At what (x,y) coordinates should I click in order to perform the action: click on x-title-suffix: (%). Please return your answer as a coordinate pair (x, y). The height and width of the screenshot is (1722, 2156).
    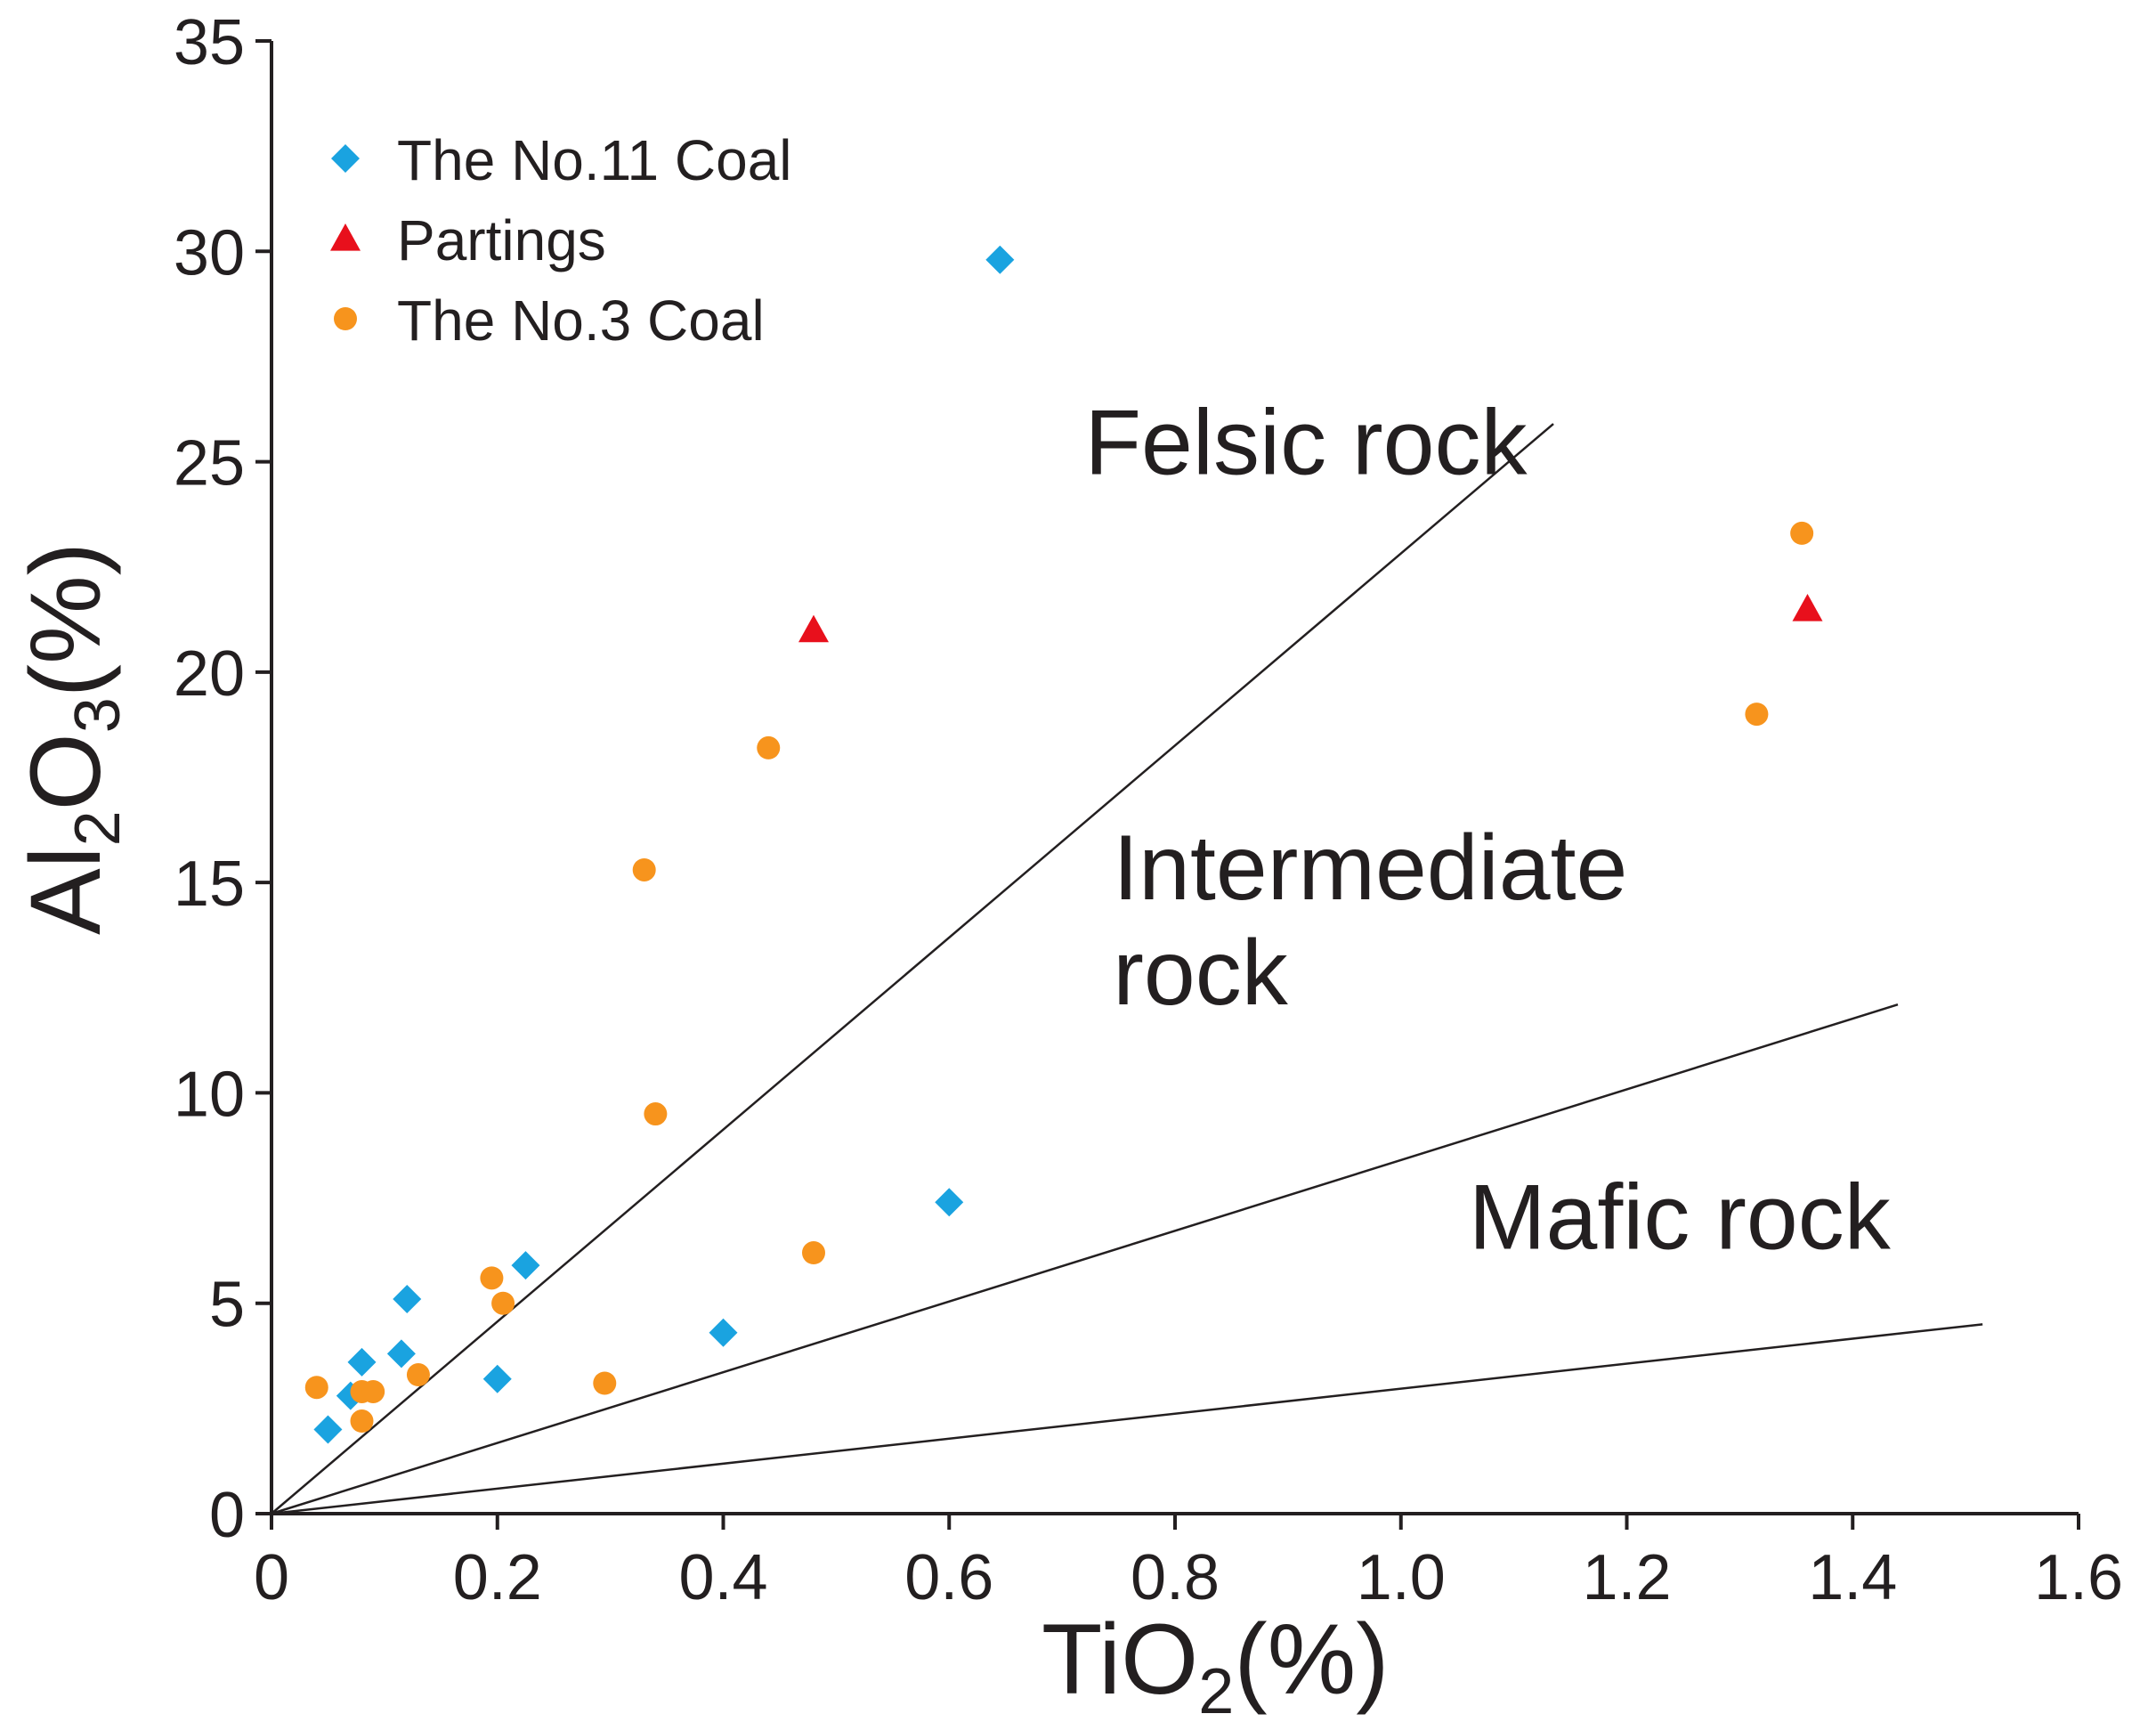
    Looking at the image, I should click on (1311, 1660).